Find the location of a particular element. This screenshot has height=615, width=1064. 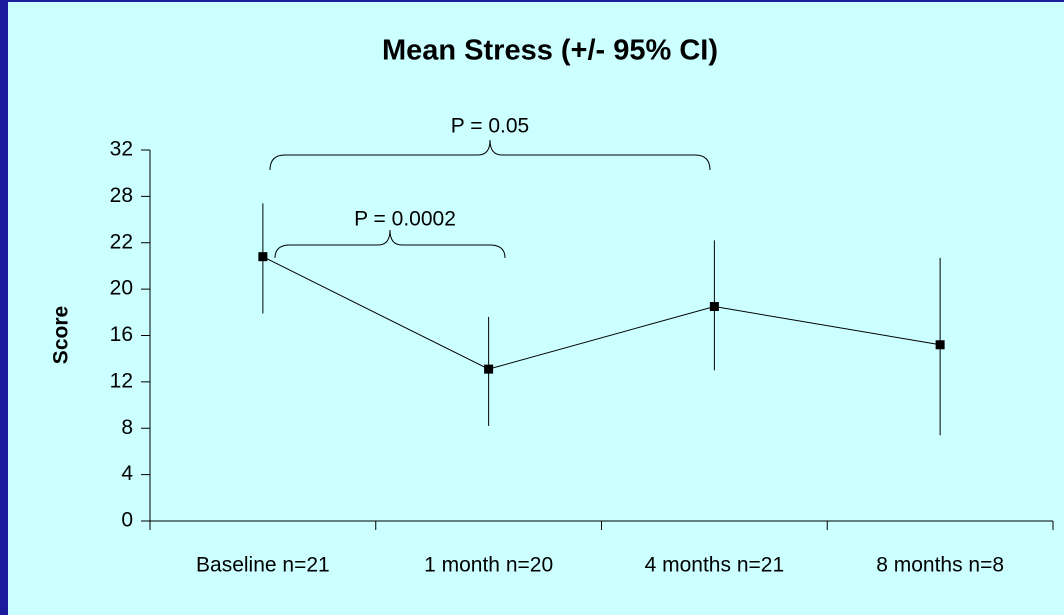

y-tick-label: 8 is located at coordinates (127, 427).